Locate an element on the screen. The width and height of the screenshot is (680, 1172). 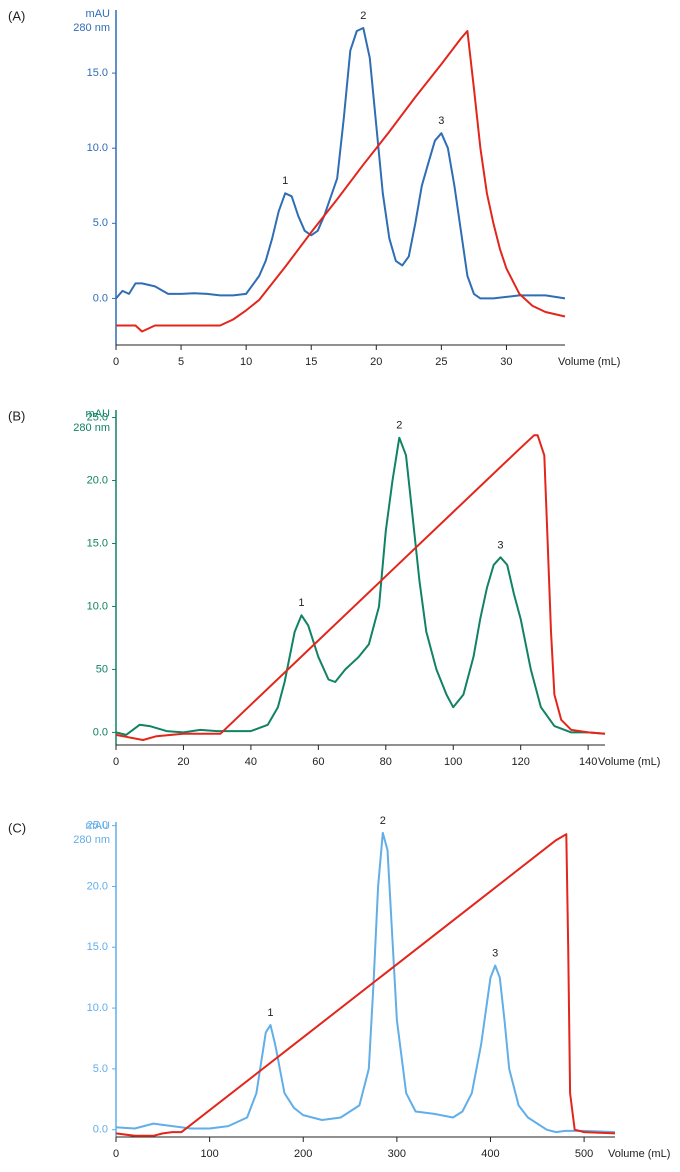
x-tick-label: 500 is located at coordinates (584, 1154).